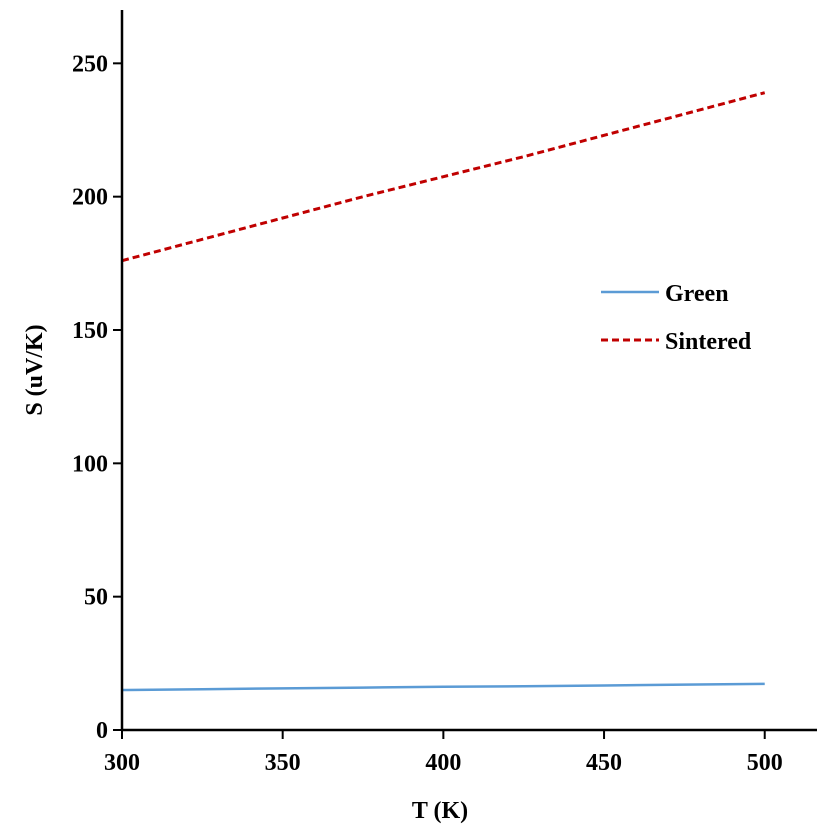 The image size is (817, 829). What do you see at coordinates (697, 294) in the screenshot?
I see `legend-label-green: Green` at bounding box center [697, 294].